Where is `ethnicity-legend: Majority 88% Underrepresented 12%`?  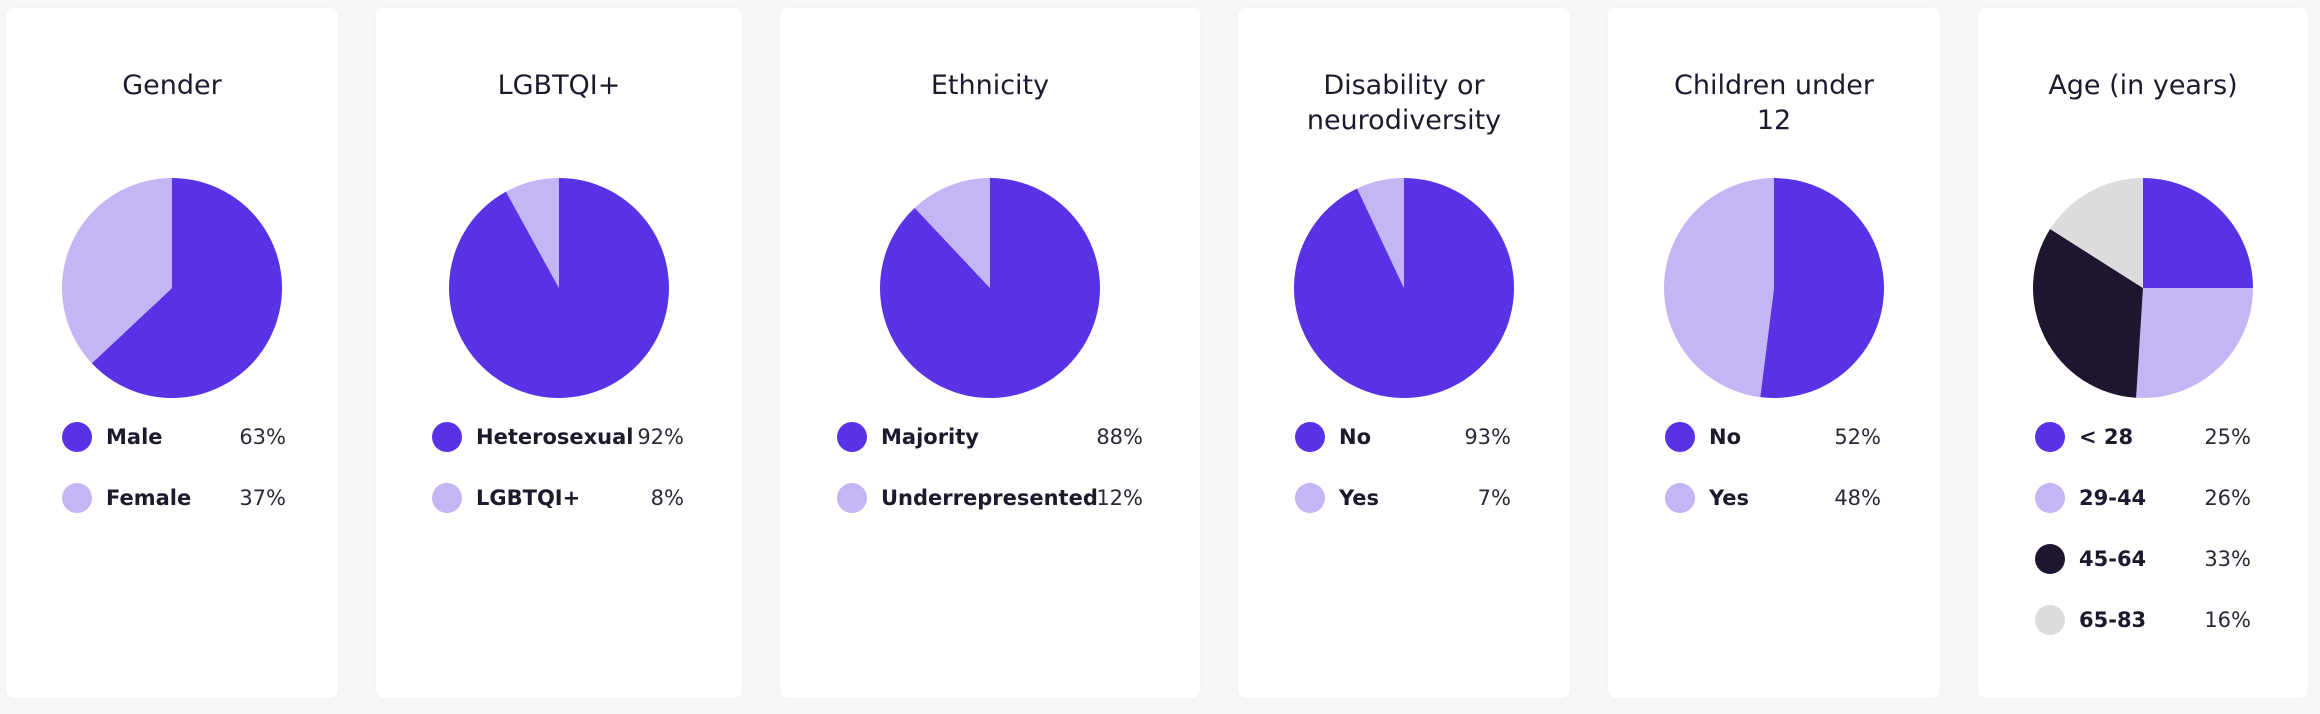
ethnicity-legend: Majority 88% Underrepresented 12% is located at coordinates (990, 483).